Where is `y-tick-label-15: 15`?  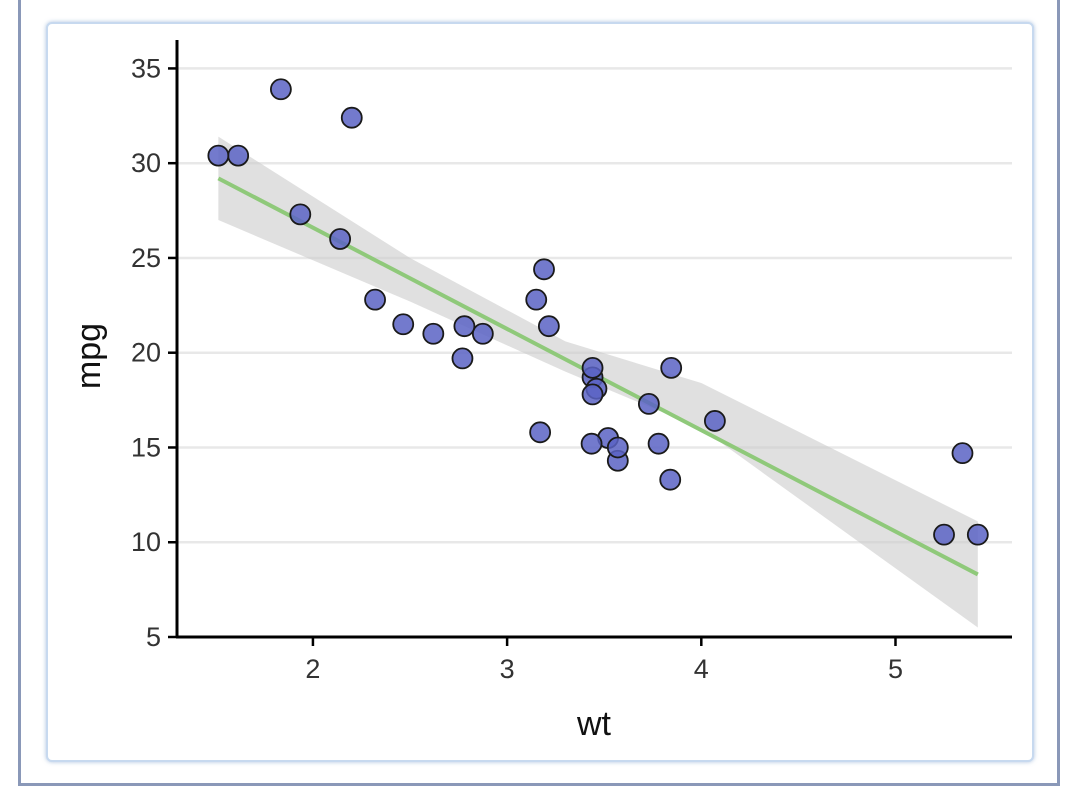
y-tick-label-15: 15 is located at coordinates (146, 447).